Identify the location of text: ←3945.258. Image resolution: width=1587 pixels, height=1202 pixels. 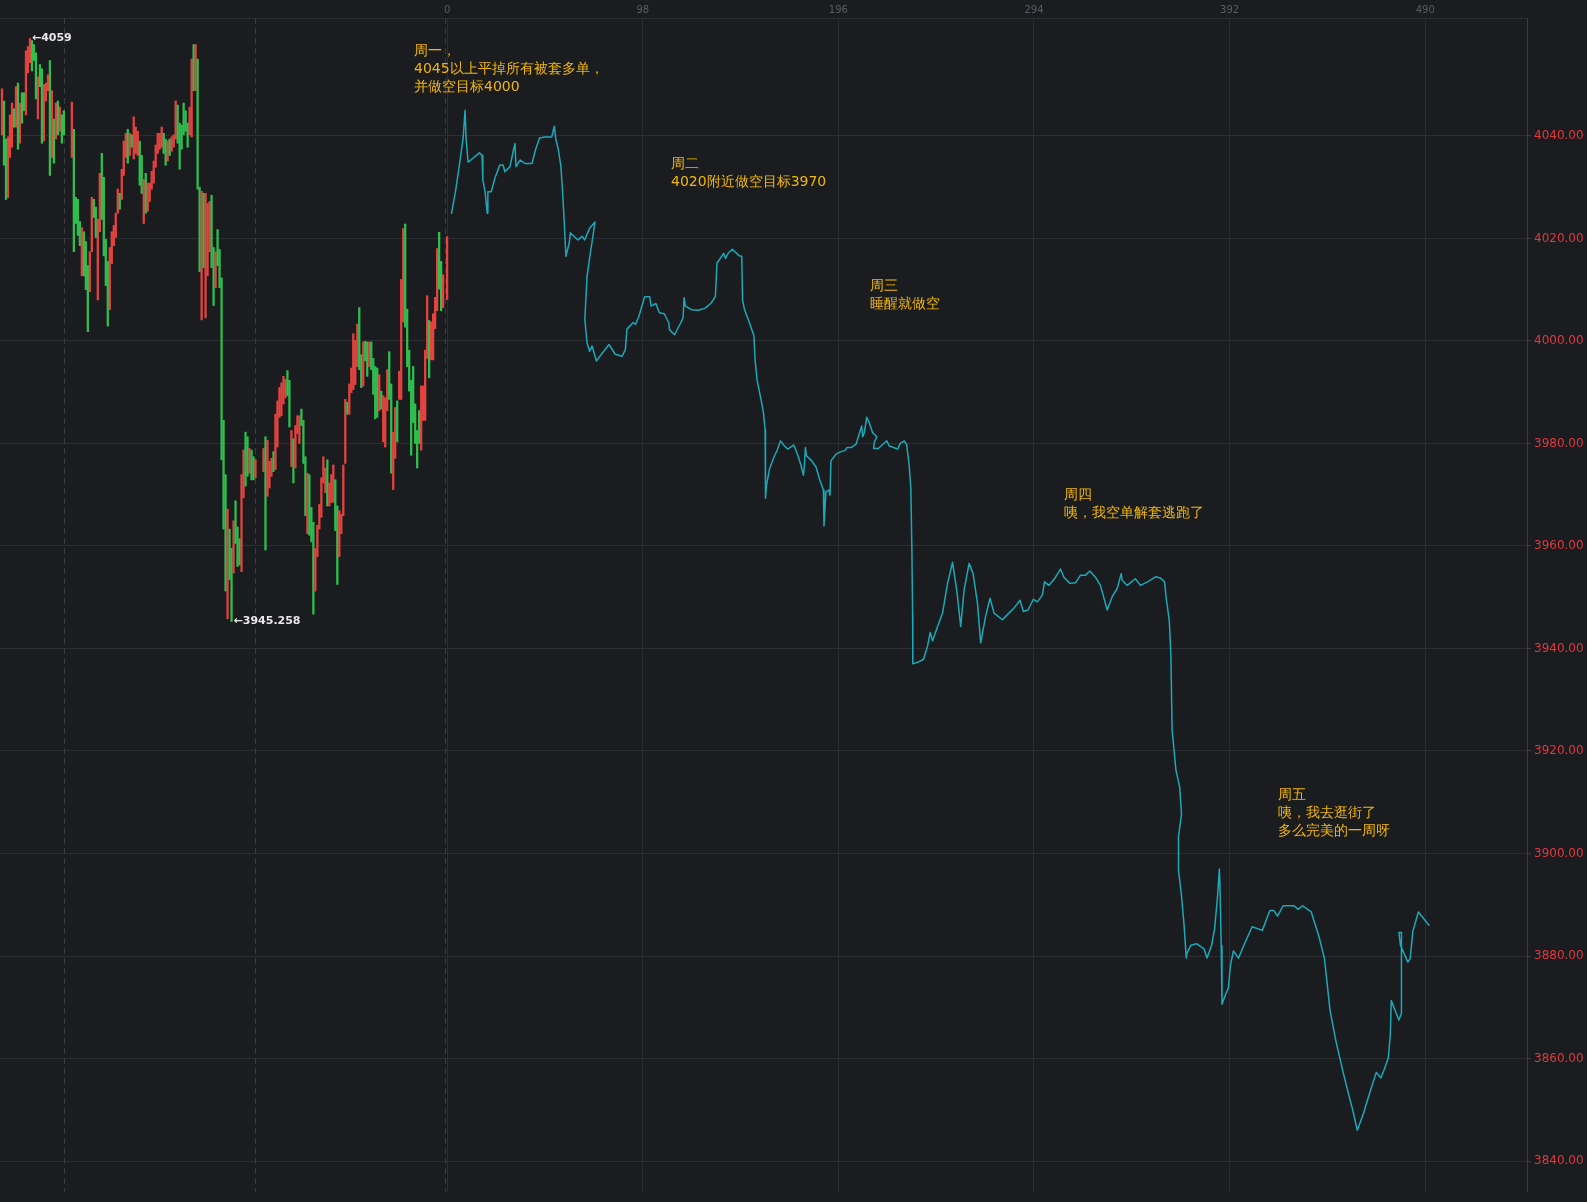
(267, 621).